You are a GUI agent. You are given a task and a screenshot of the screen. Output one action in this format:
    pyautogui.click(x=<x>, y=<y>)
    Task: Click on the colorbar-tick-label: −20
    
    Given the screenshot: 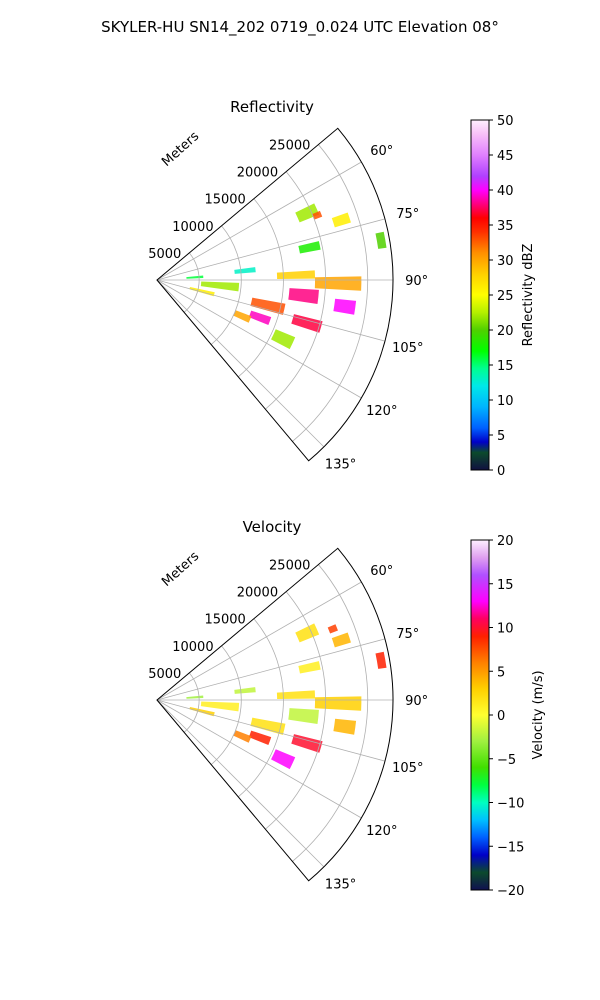 What is the action you would take?
    pyautogui.click(x=510, y=891)
    